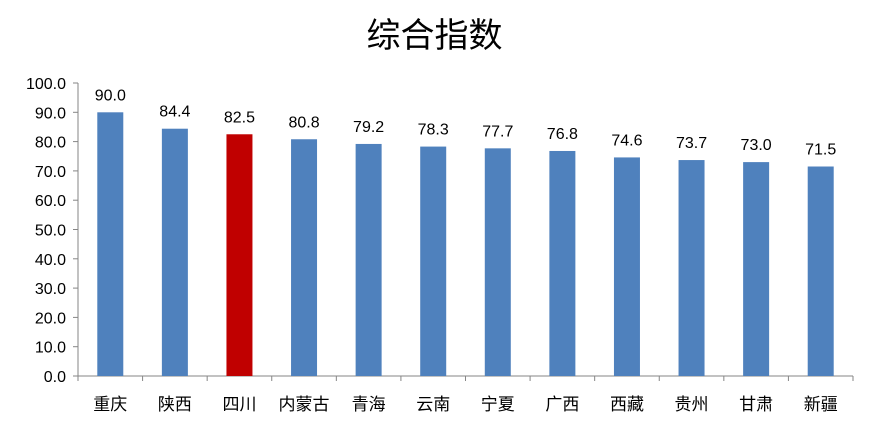  Describe the element at coordinates (756, 405) in the screenshot. I see `x-category-label: 甘肃` at that location.